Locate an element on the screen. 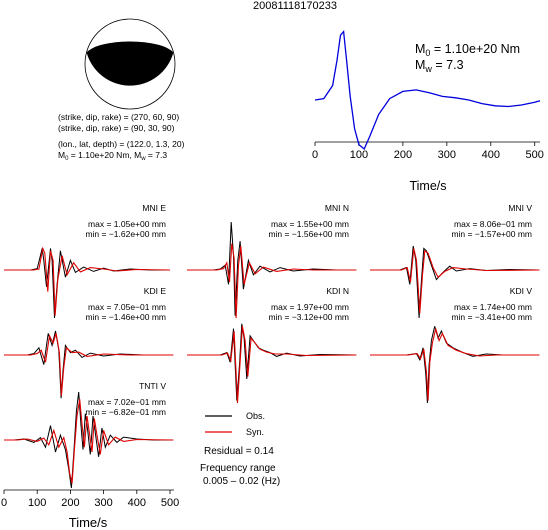 This screenshot has height=530, width=548. stf-xlabel: Time/s is located at coordinates (427, 186).